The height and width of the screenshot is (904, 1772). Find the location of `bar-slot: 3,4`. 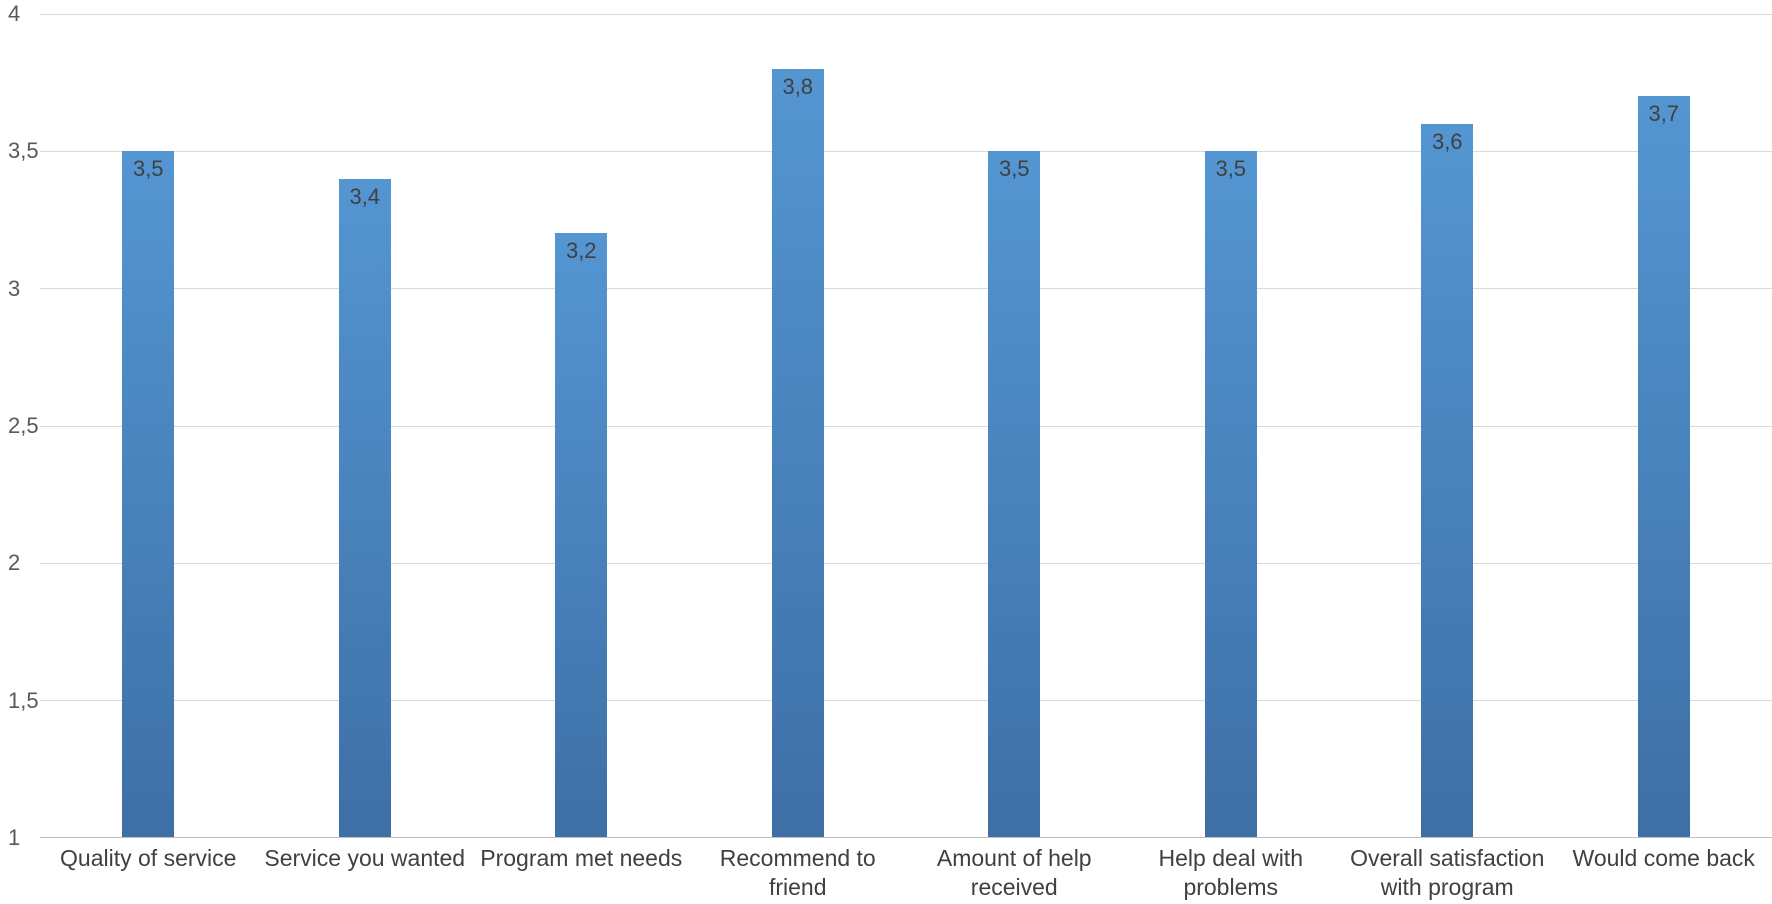

bar-slot: 3,4 is located at coordinates (365, 425).